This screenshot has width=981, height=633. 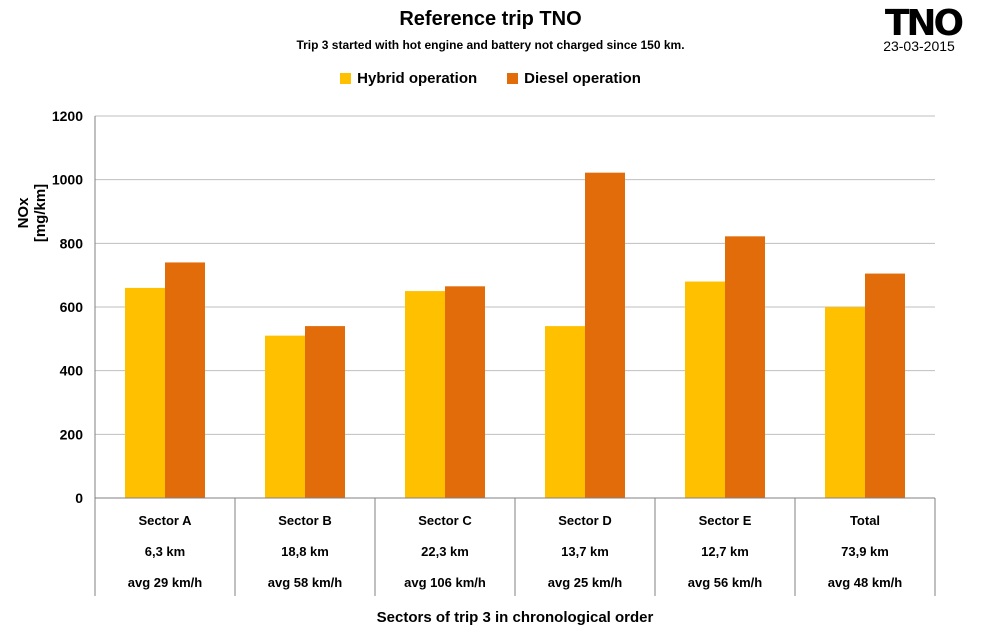 What do you see at coordinates (166, 520) in the screenshot?
I see `x-tick-label: Sector A` at bounding box center [166, 520].